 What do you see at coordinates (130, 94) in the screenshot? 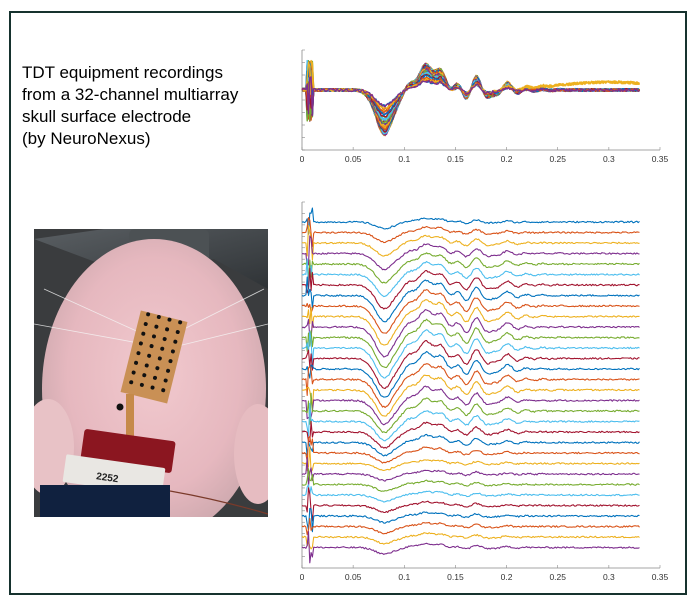
I see `caption-line-2: from a 32-channel multiarray` at bounding box center [130, 94].